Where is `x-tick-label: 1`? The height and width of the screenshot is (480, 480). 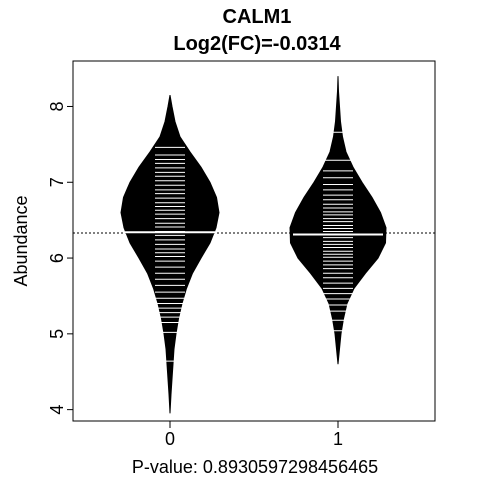 x-tick-label: 1 is located at coordinates (338, 439).